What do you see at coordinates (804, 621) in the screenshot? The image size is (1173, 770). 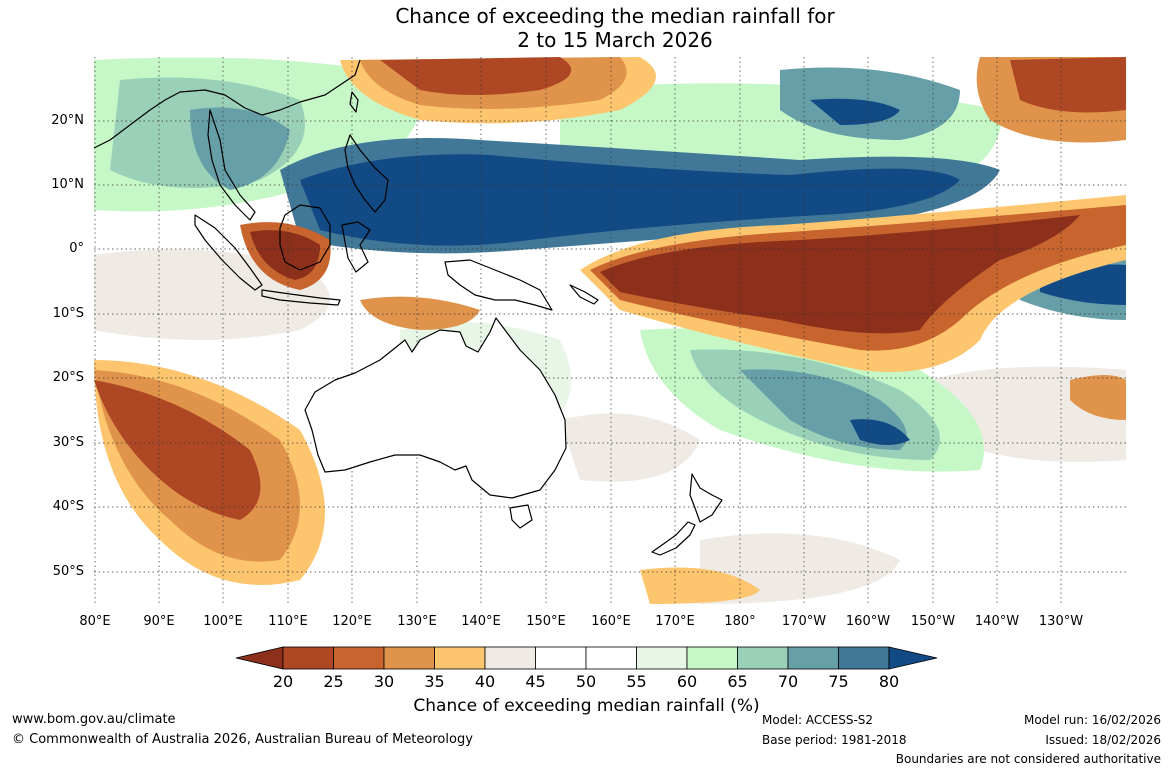 I see `longitude-label: 170°W` at bounding box center [804, 621].